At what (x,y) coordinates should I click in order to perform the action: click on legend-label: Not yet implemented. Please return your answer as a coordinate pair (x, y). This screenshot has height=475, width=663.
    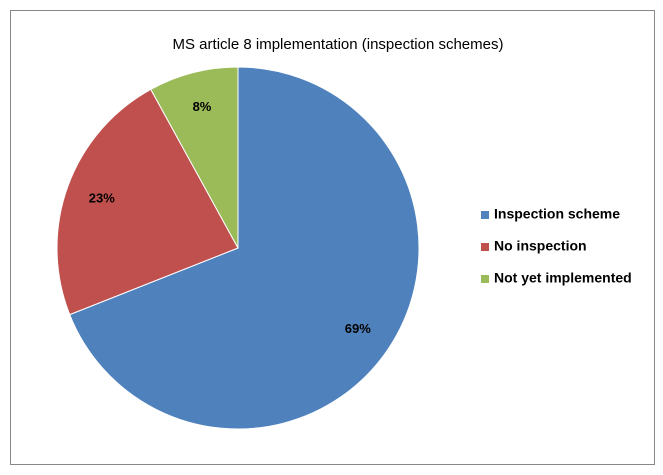
    Looking at the image, I should click on (563, 278).